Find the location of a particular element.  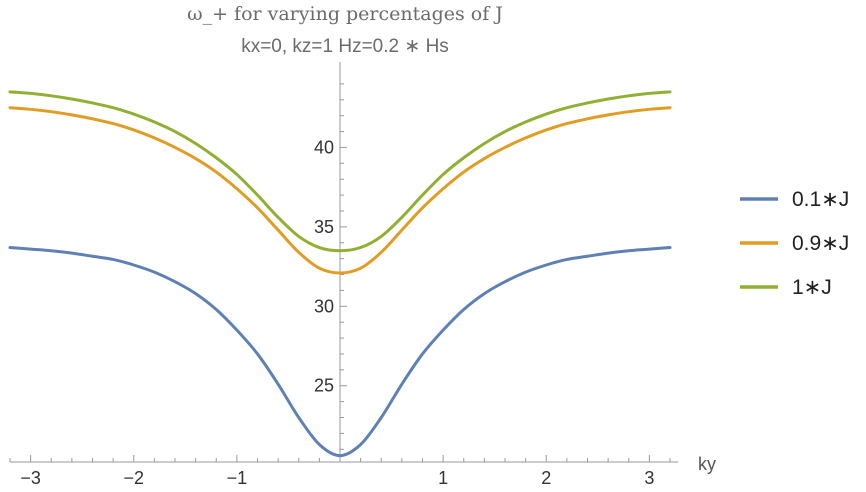

x-tick-label: 3 is located at coordinates (649, 478).